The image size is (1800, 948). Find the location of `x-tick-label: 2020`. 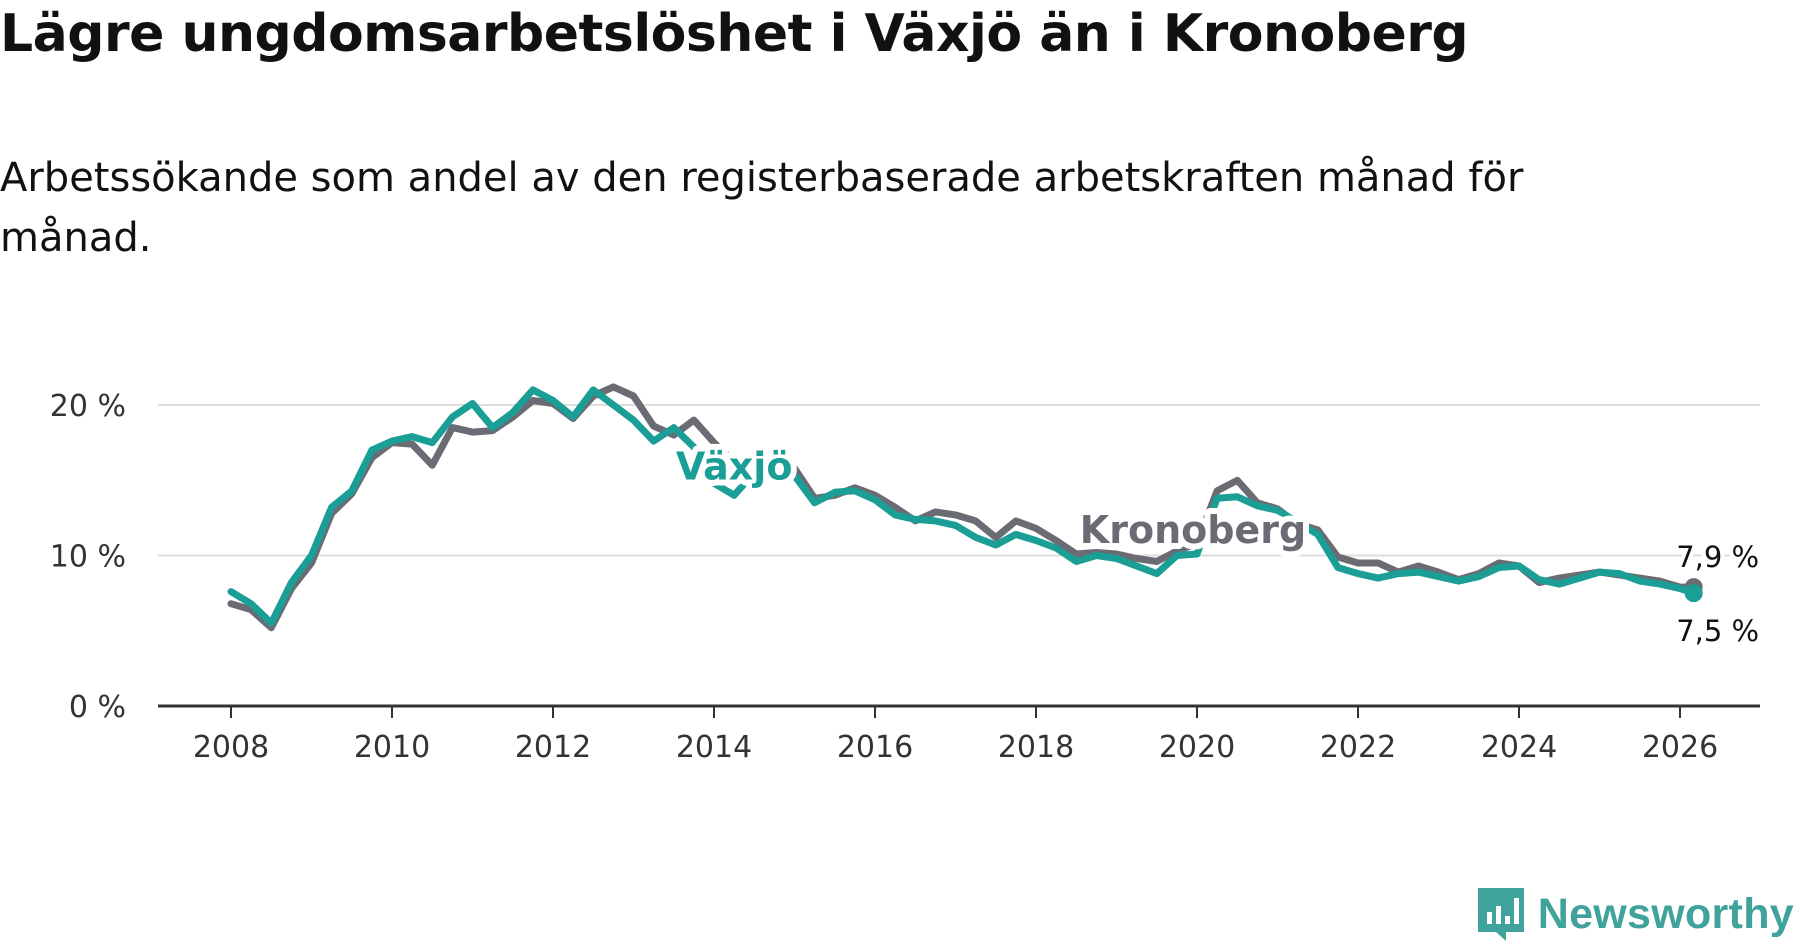

x-tick-label: 2020 is located at coordinates (1197, 747).